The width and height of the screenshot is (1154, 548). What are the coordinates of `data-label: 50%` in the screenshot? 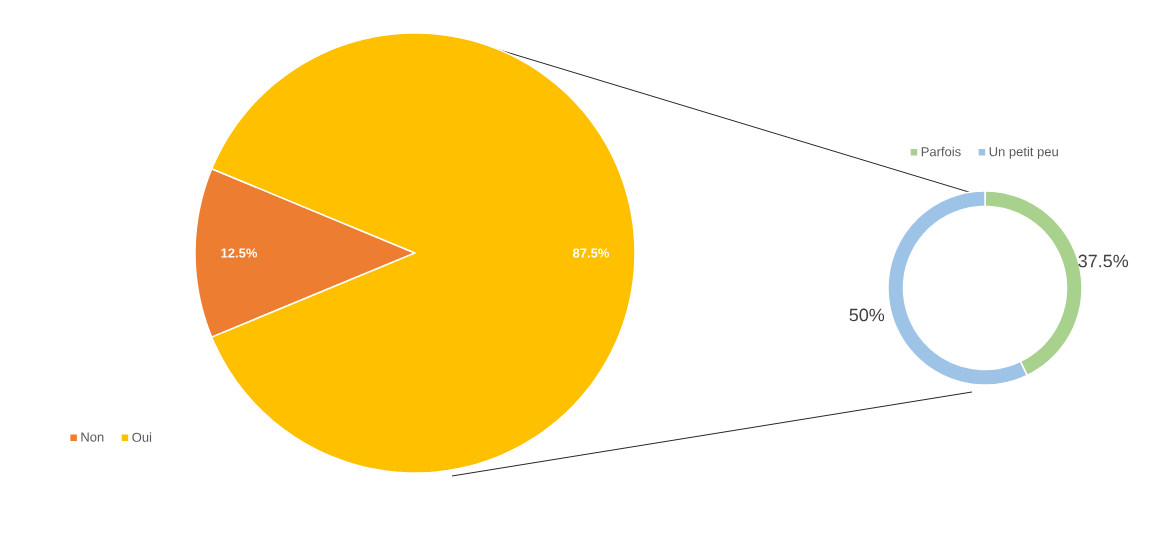 It's located at (867, 315).